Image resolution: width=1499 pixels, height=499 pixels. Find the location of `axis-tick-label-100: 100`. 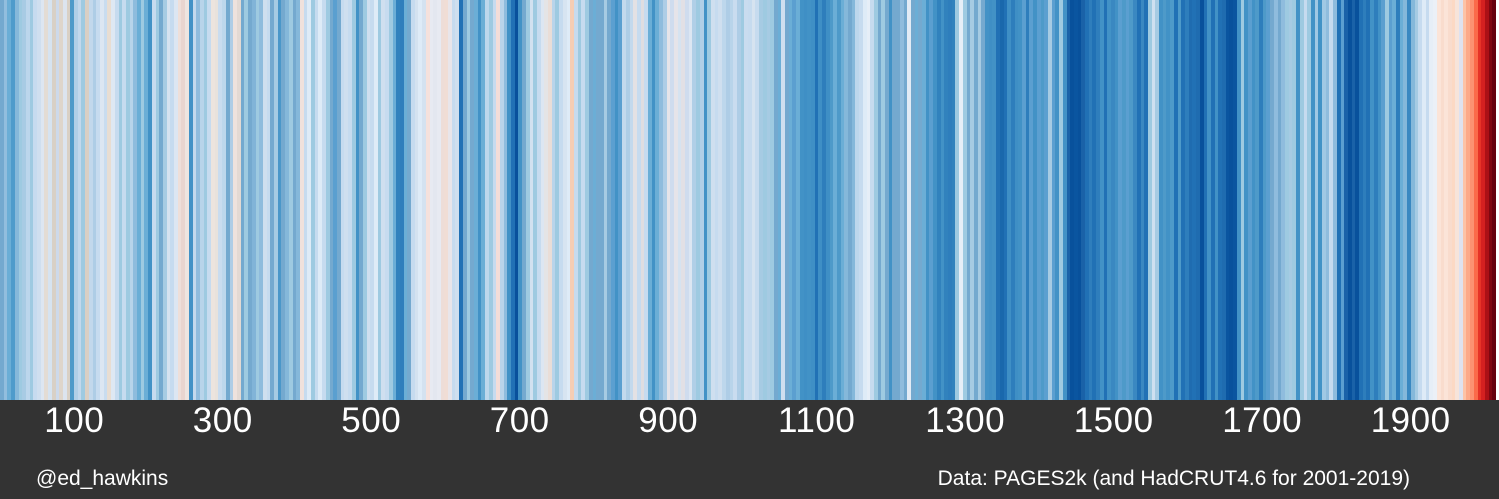

axis-tick-label-100: 100 is located at coordinates (74, 420).